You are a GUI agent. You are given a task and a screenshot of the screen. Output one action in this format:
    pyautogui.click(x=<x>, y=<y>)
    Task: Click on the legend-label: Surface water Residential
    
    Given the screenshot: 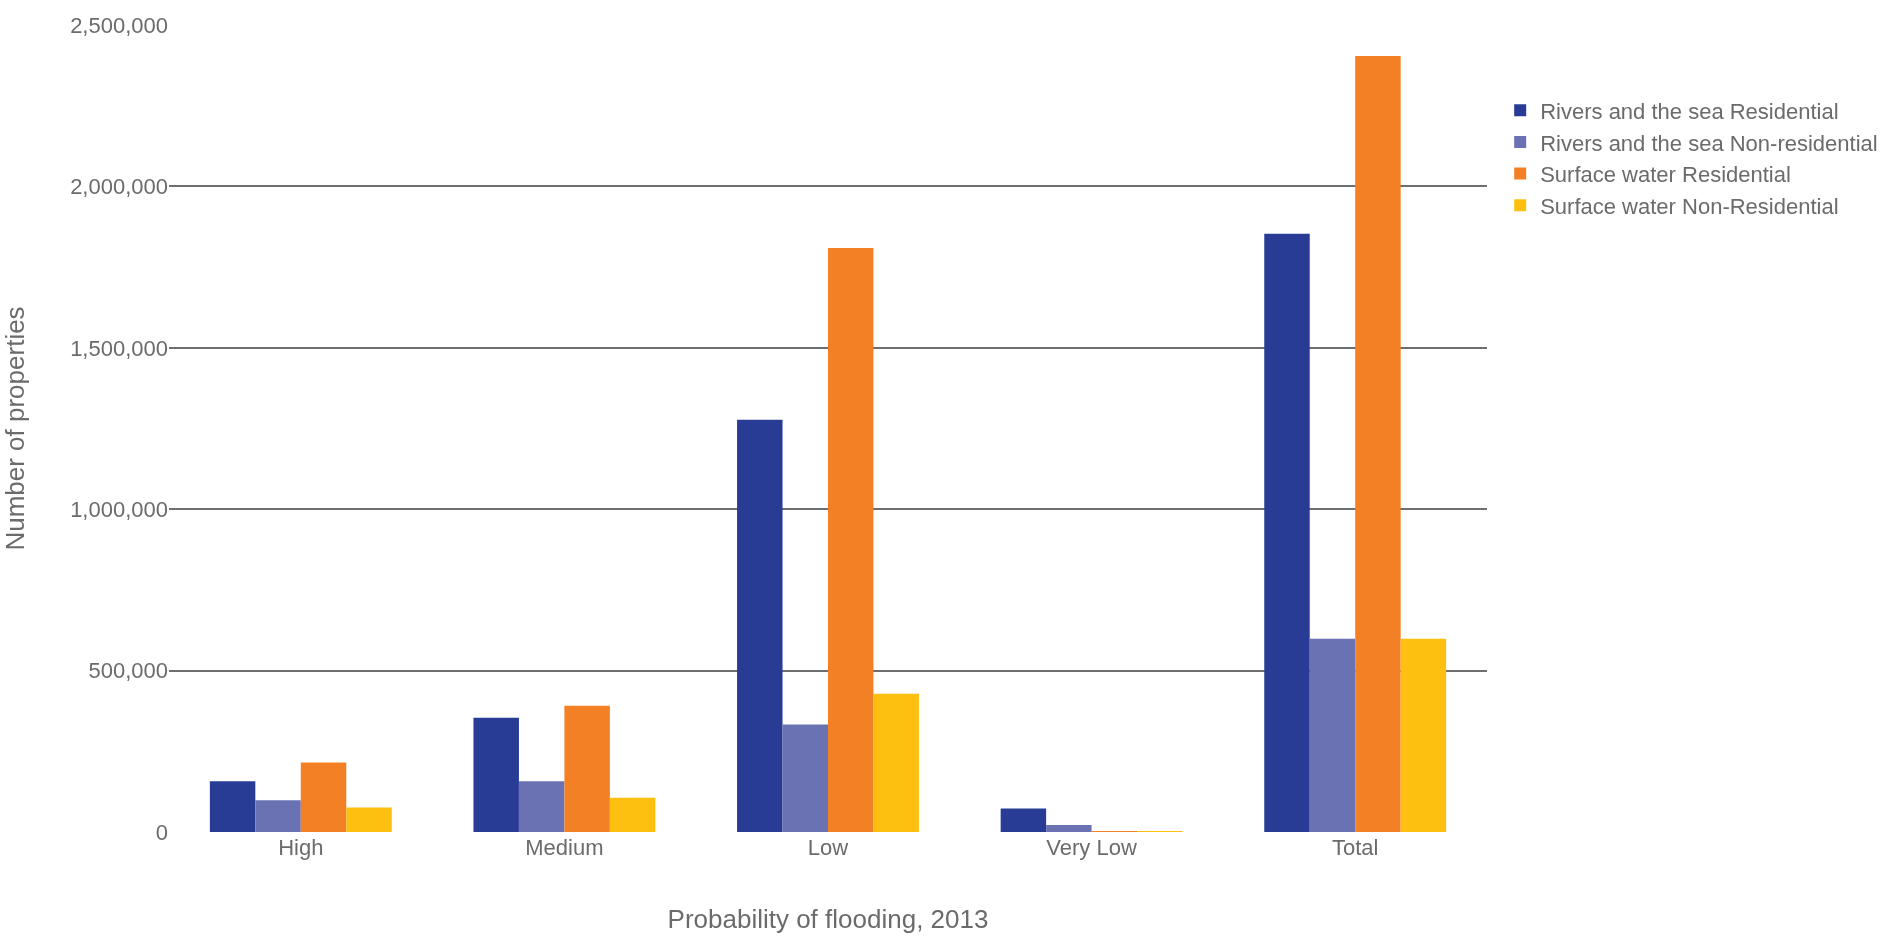 What is the action you would take?
    pyautogui.click(x=1665, y=175)
    